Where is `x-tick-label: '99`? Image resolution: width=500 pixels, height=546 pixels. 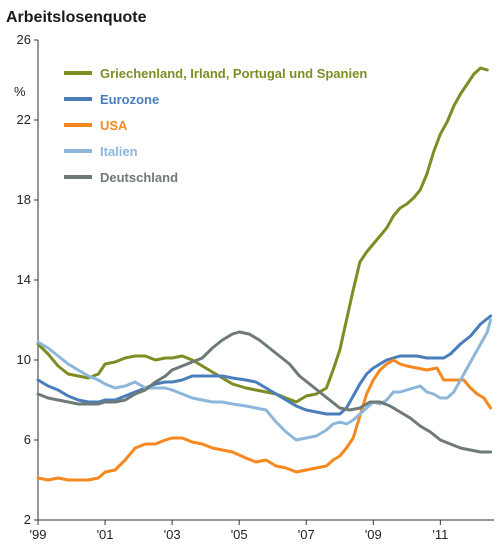 x-tick-label: '99 is located at coordinates (38, 534).